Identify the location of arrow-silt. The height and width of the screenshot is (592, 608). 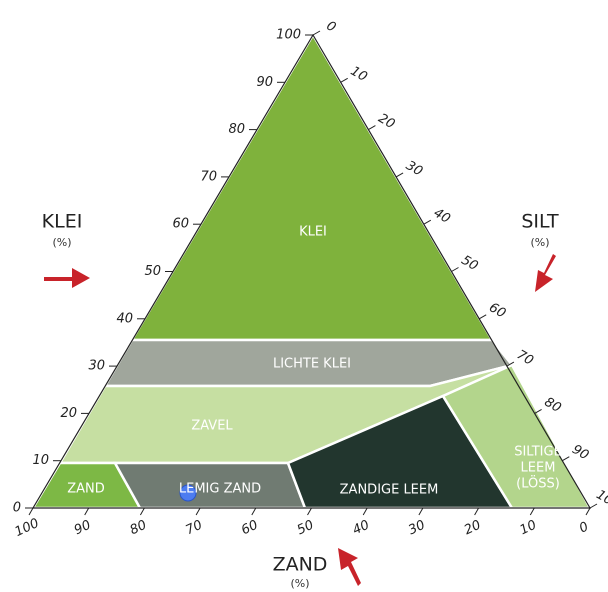
(545, 273).